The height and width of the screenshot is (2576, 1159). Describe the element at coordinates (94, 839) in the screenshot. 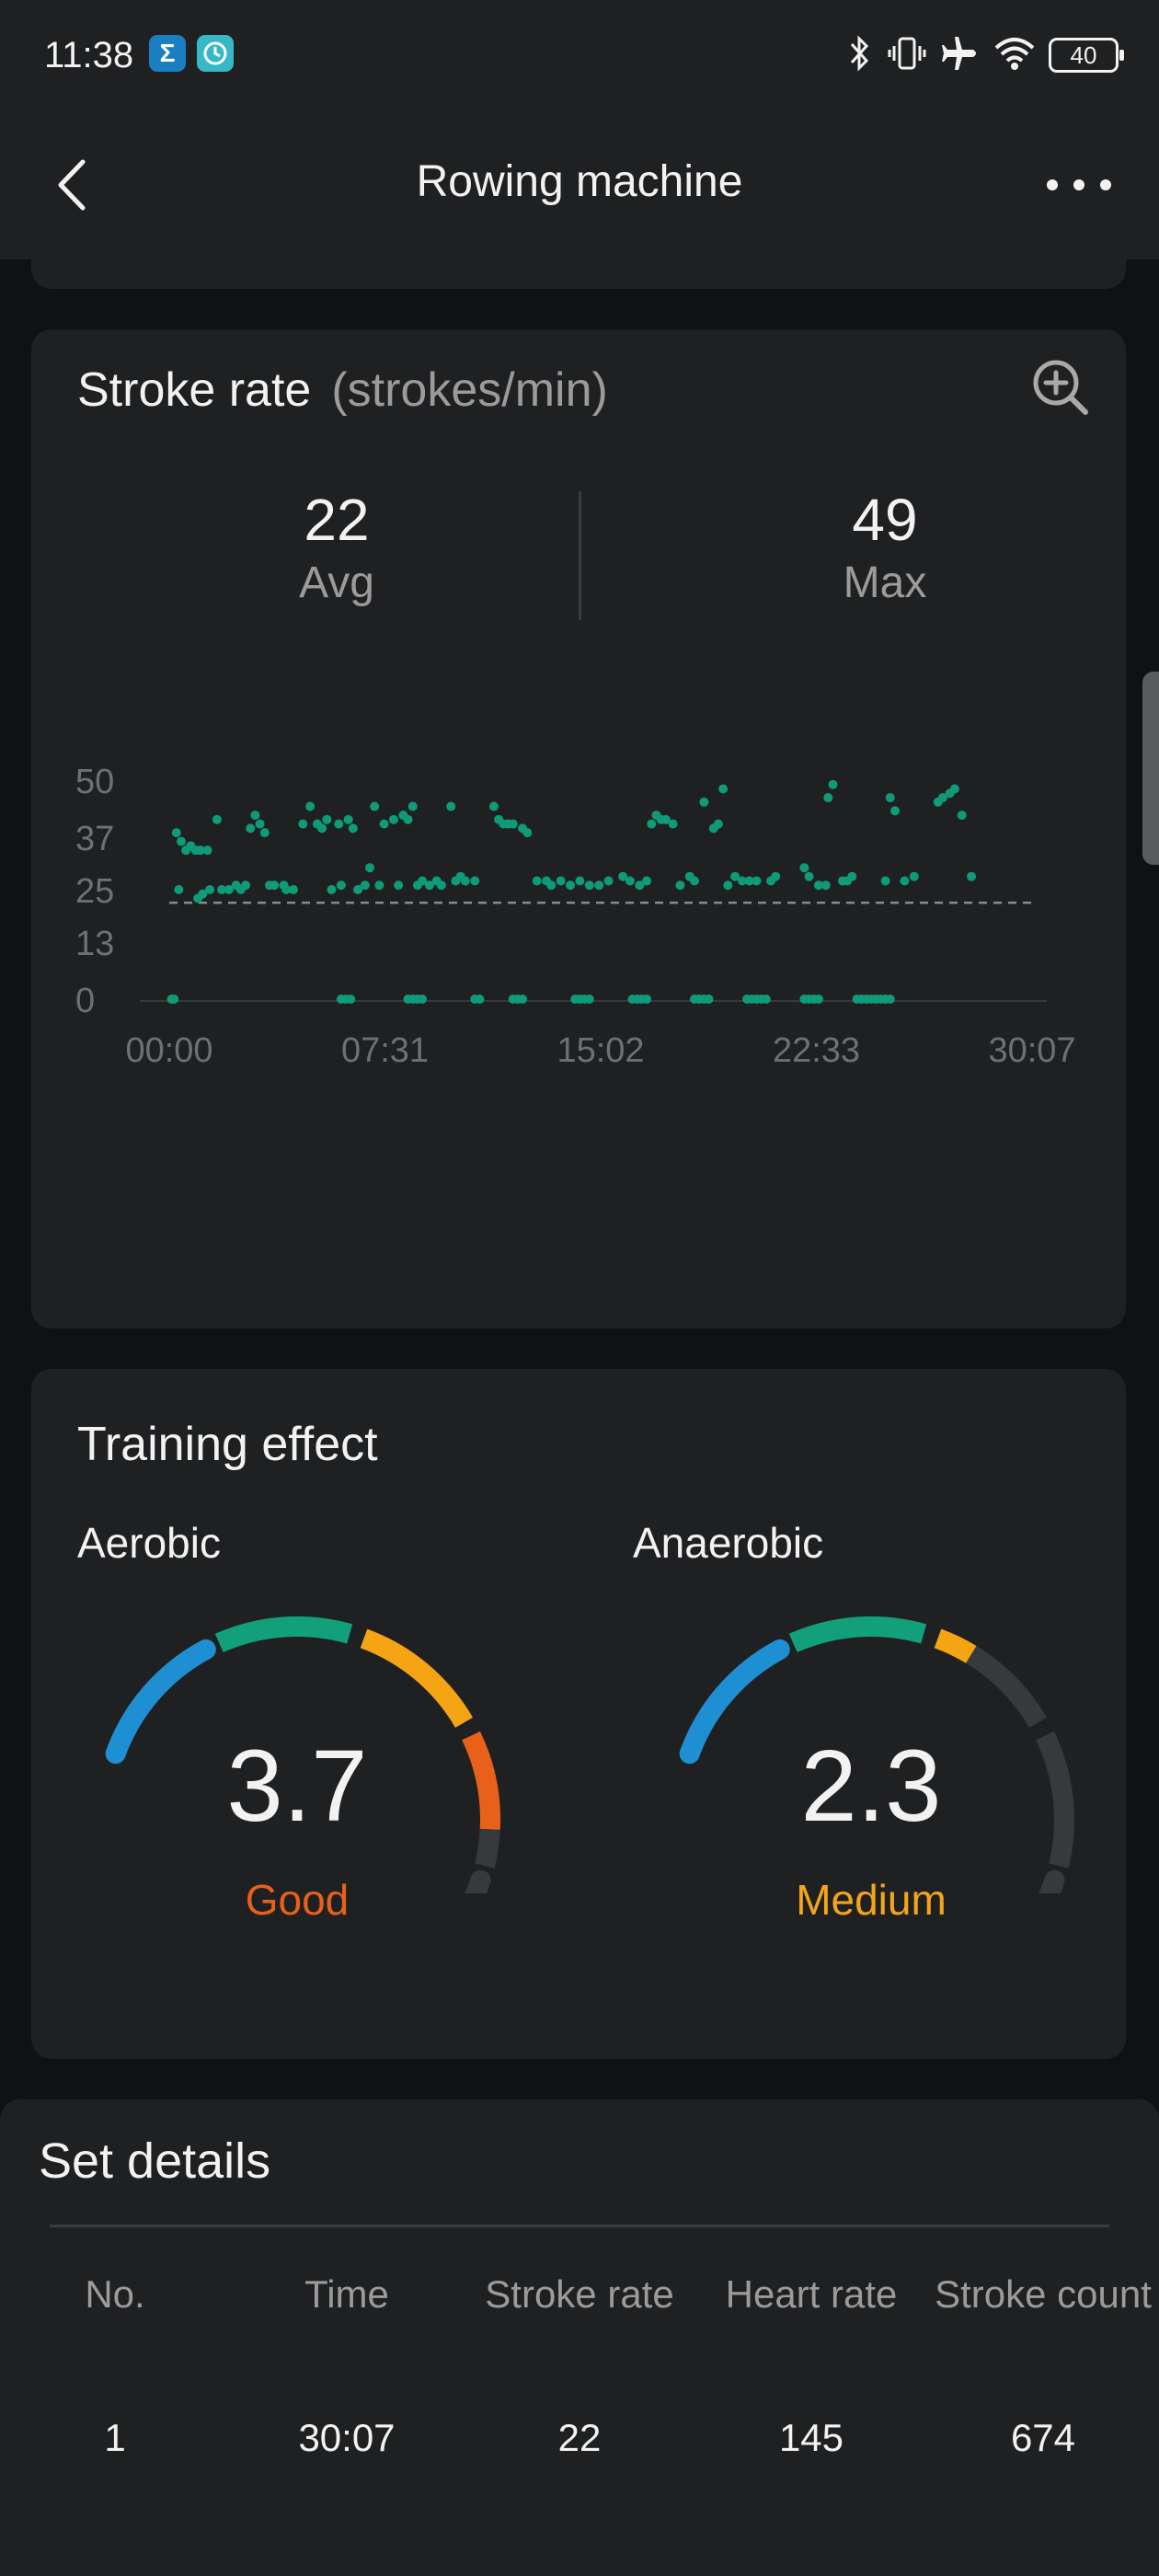

I see `y-tick-label: 37` at that location.